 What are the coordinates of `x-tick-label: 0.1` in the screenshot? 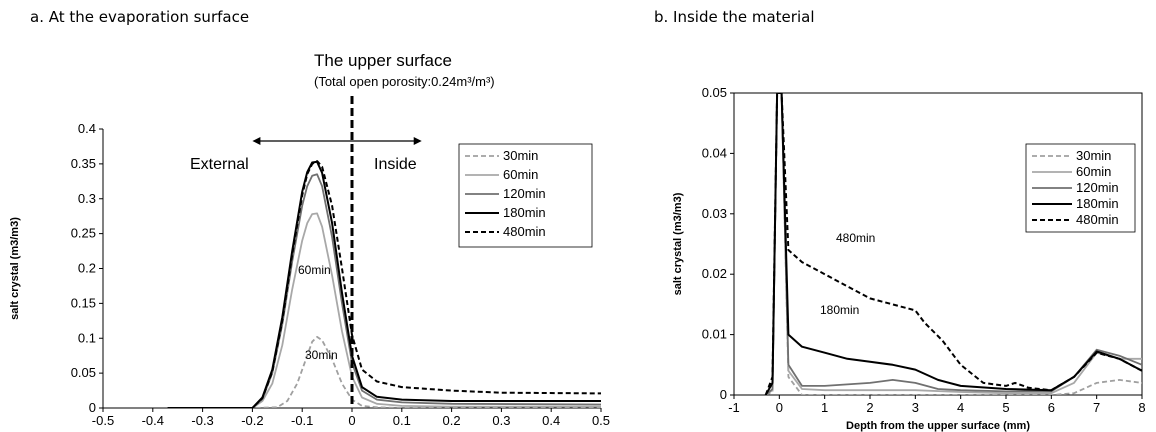 It's located at (402, 420).